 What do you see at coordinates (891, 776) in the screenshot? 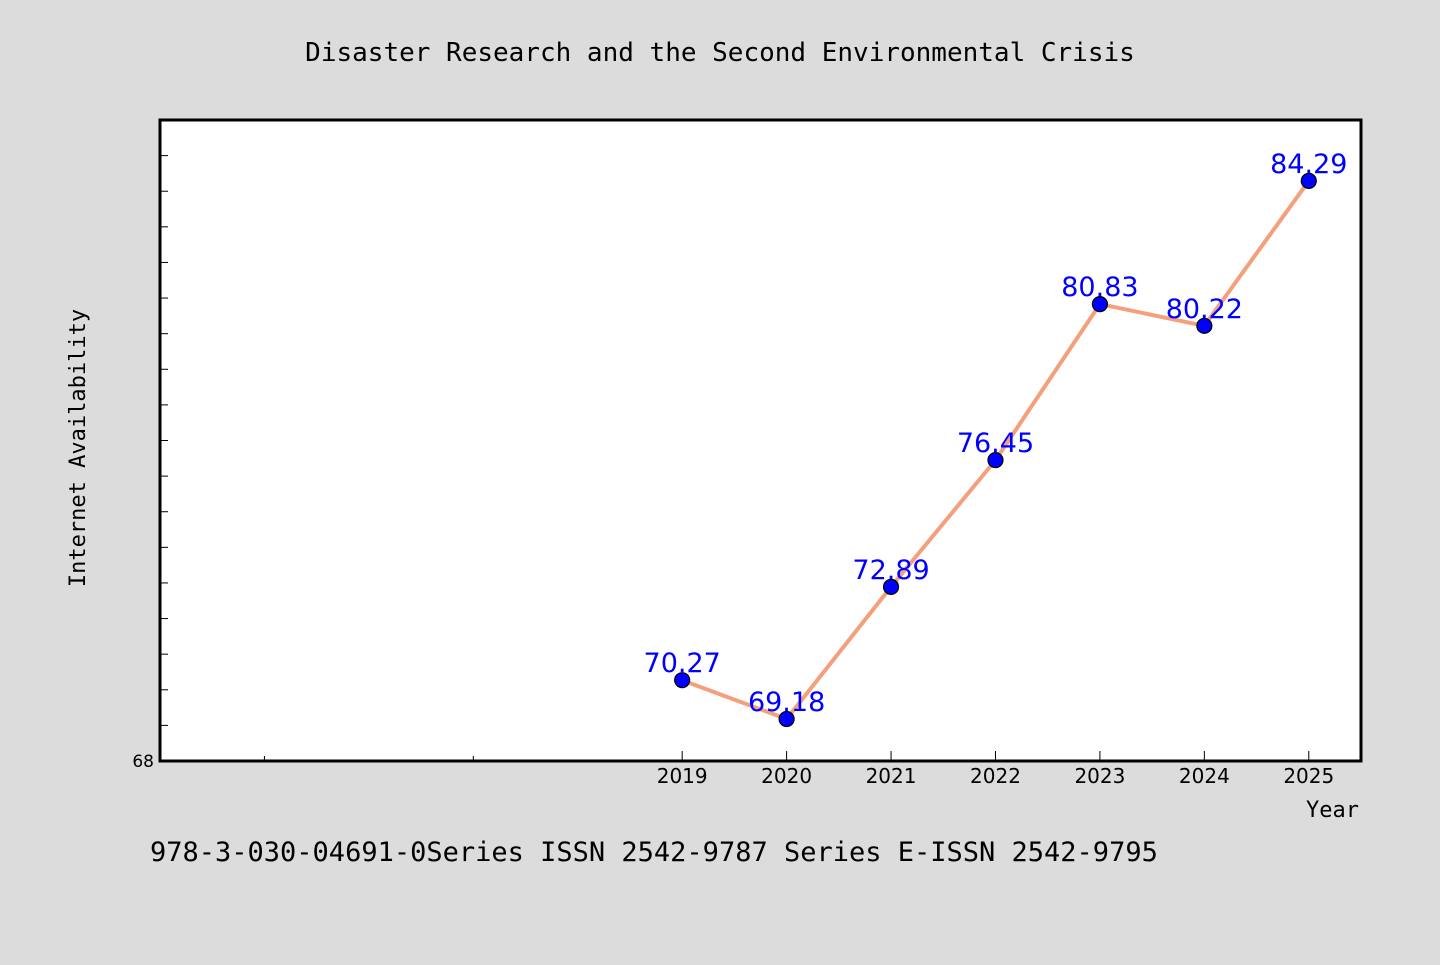
I see `x-tick-label: 2021` at bounding box center [891, 776].